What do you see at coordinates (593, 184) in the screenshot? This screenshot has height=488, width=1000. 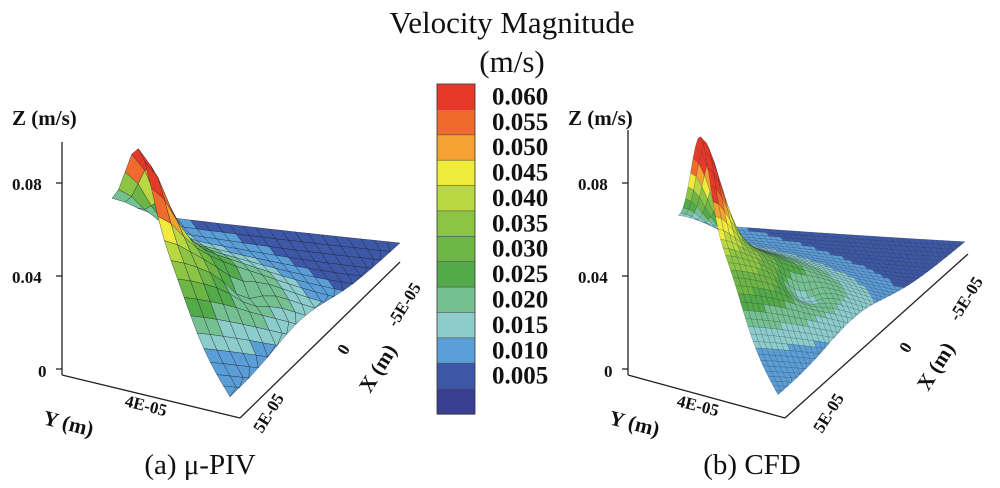 I see `z-tick-cfd-0: 0.08` at bounding box center [593, 184].